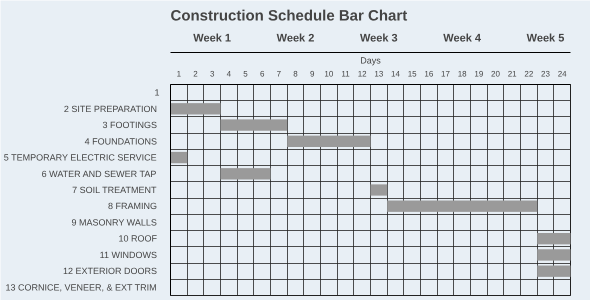 This screenshot has width=590, height=300. Describe the element at coordinates (179, 74) in the screenshot. I see `x-tick-label: 1` at that location.